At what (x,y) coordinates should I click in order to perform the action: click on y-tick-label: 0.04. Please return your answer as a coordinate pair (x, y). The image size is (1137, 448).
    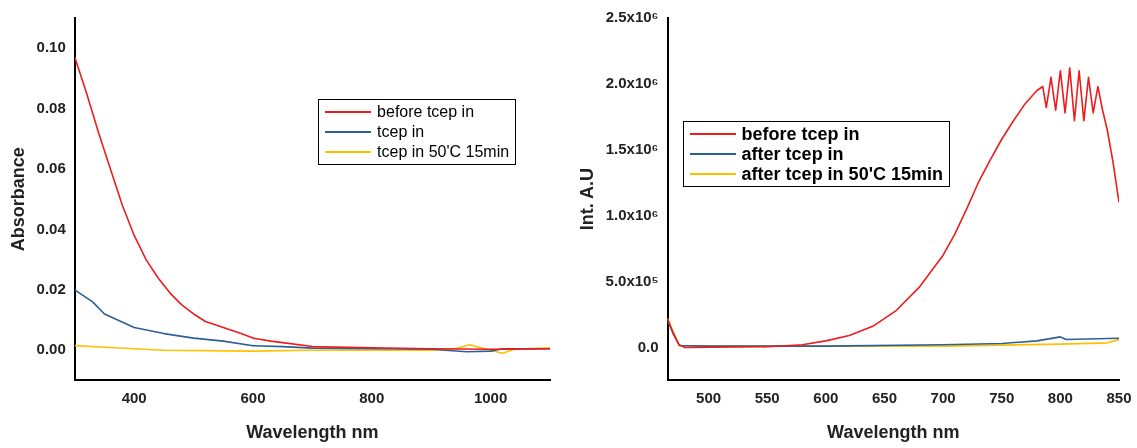
    Looking at the image, I should click on (51, 228).